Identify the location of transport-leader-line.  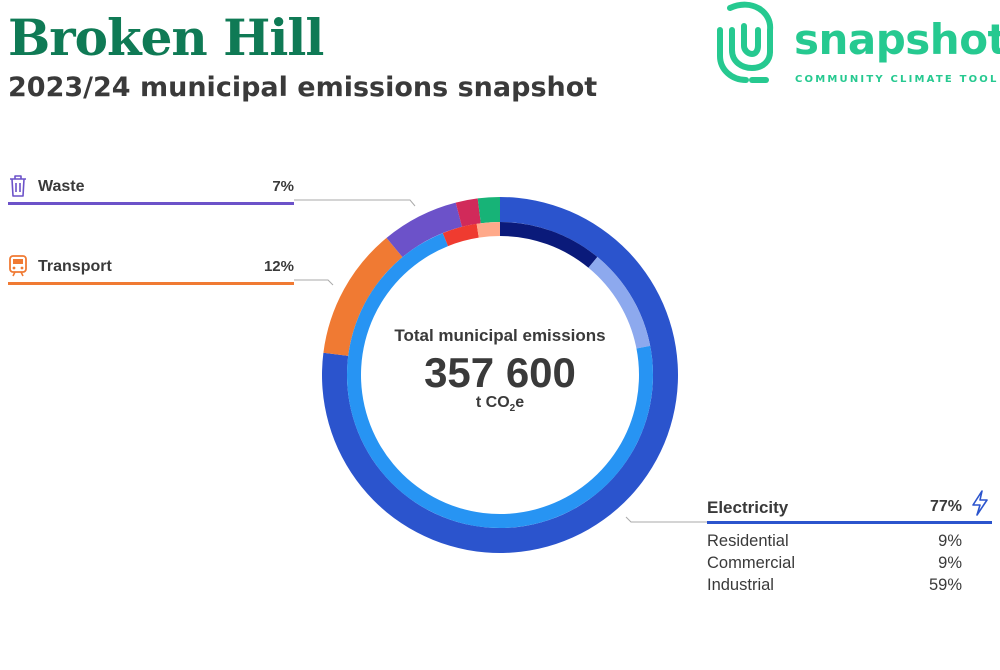
(314, 282).